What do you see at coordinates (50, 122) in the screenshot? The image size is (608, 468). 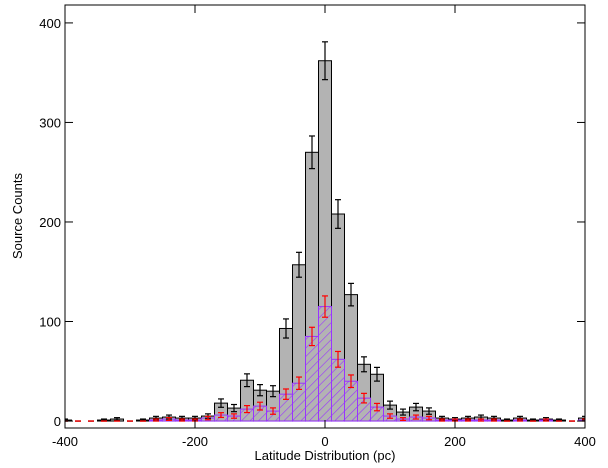 I see `y-tick-label: 300` at bounding box center [50, 122].